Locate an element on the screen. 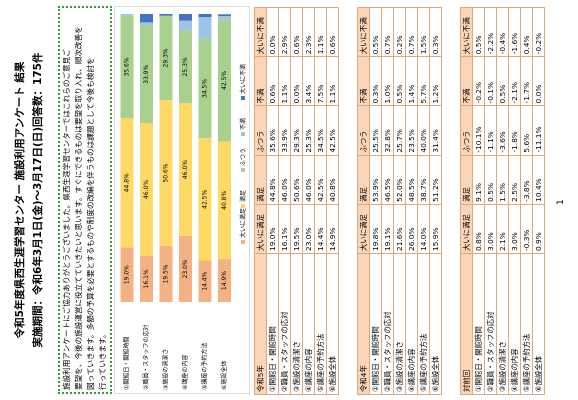 This screenshot has width=578, height=400. table-header-row: 令和4年 大いに満足 満足 ふつう 不満 大いに不満 is located at coordinates (363, 201).